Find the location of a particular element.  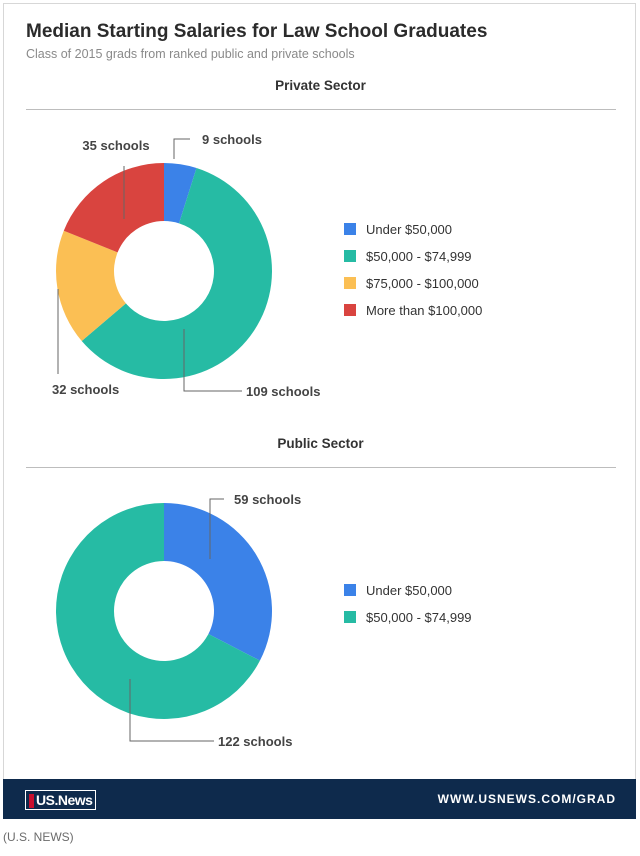

logo-flag-icon is located at coordinates (31, 801).